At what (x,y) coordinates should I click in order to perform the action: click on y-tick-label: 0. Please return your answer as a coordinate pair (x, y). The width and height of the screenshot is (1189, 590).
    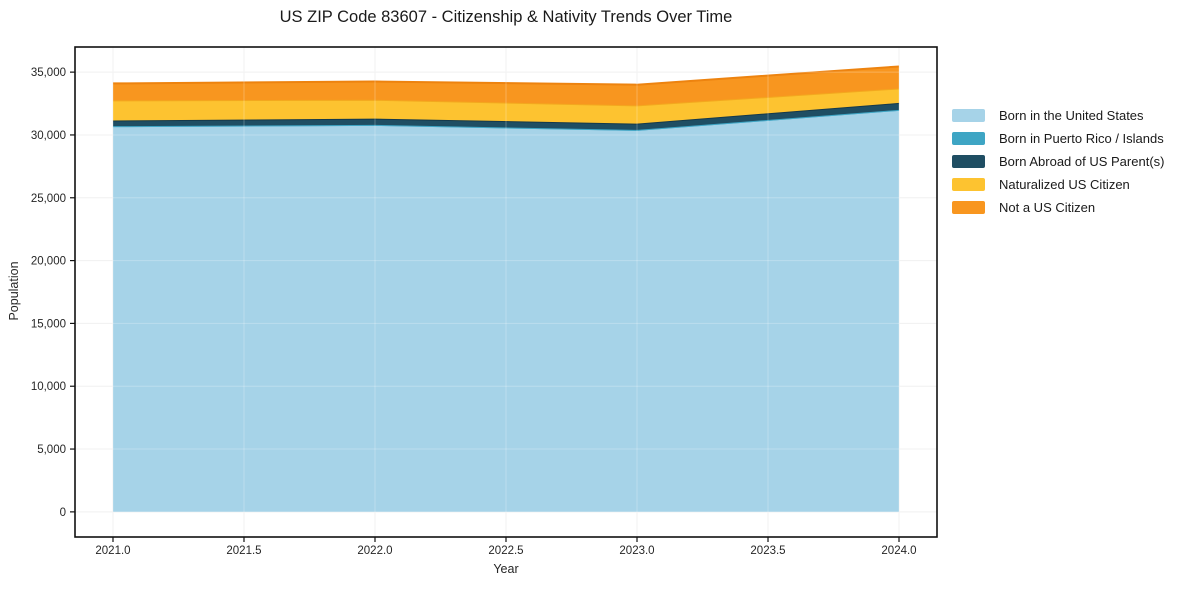
    Looking at the image, I should click on (63, 513).